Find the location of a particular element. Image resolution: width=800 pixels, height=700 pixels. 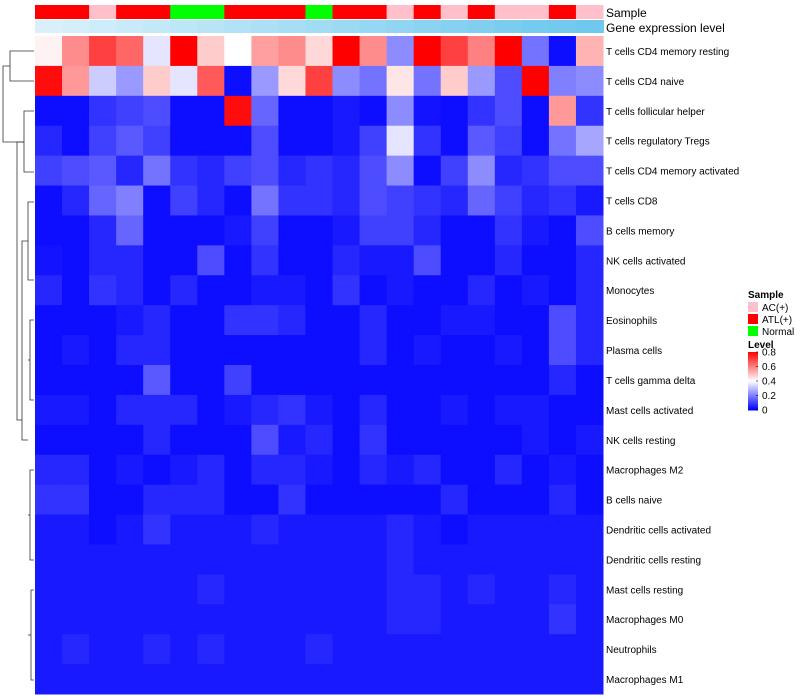

level-tick-label: 0.8 is located at coordinates (769, 353).